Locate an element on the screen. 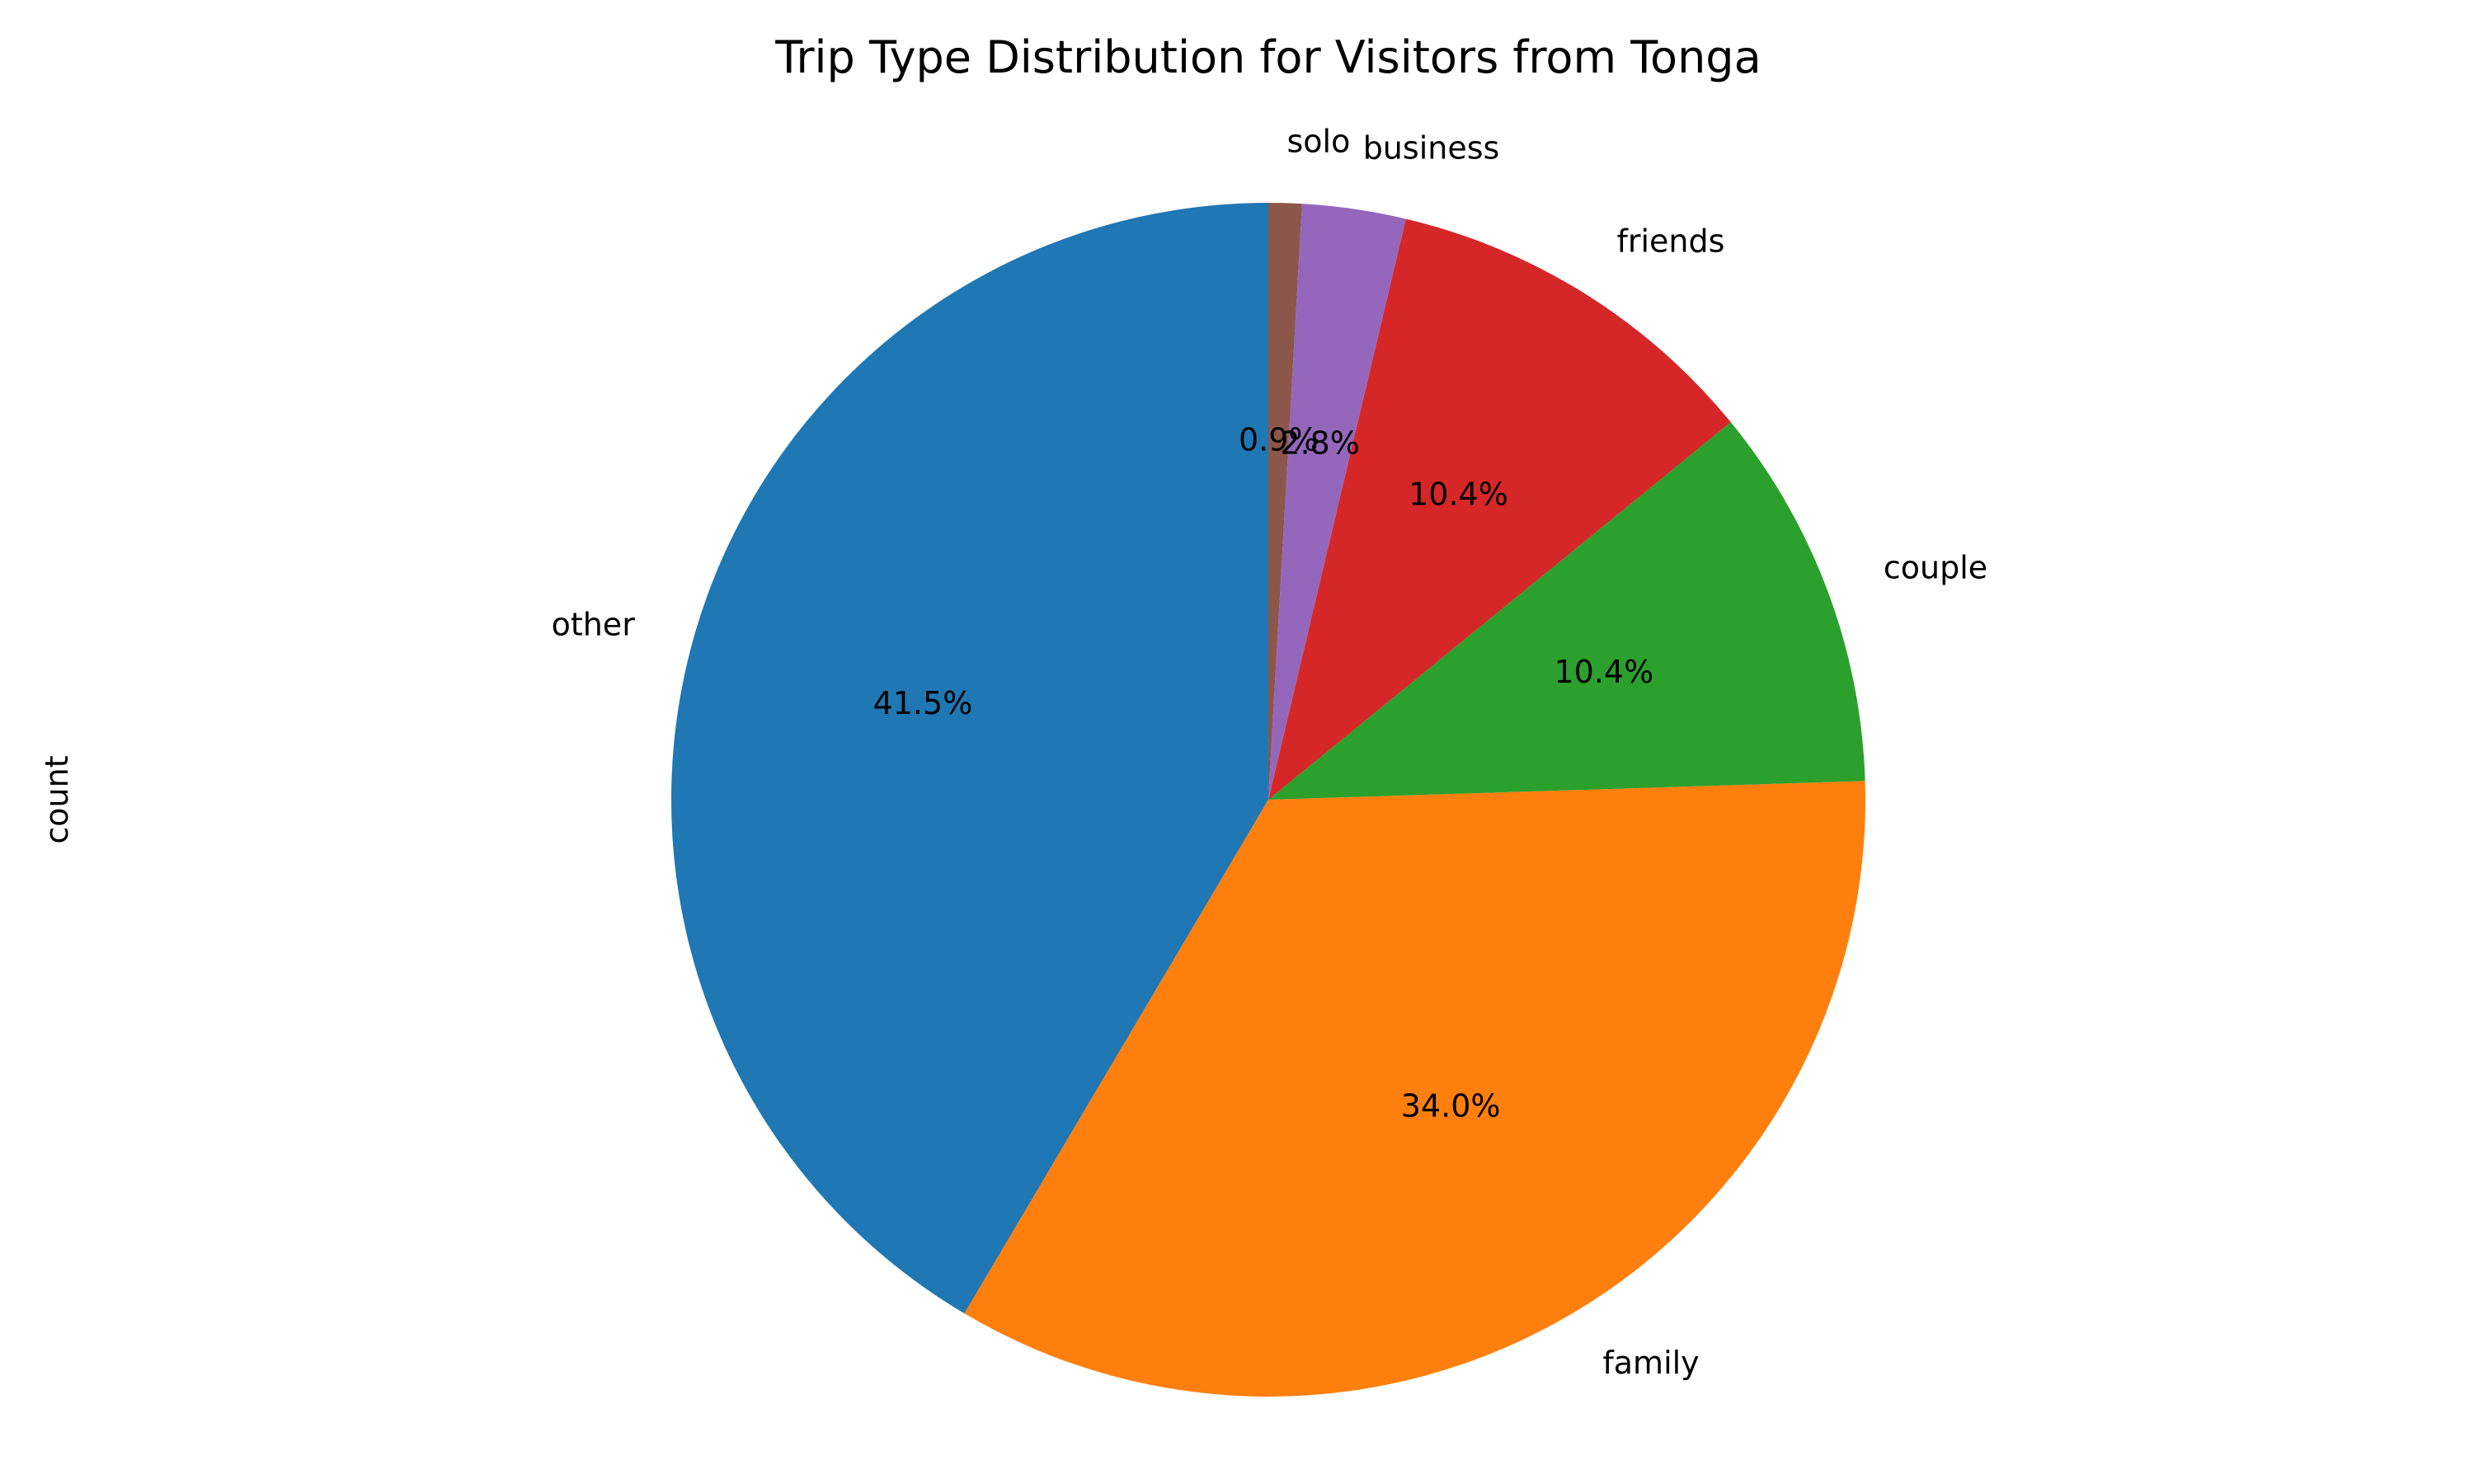 This screenshot has width=2474, height=1484. slice-percent-business: 2.8% is located at coordinates (1320, 444).